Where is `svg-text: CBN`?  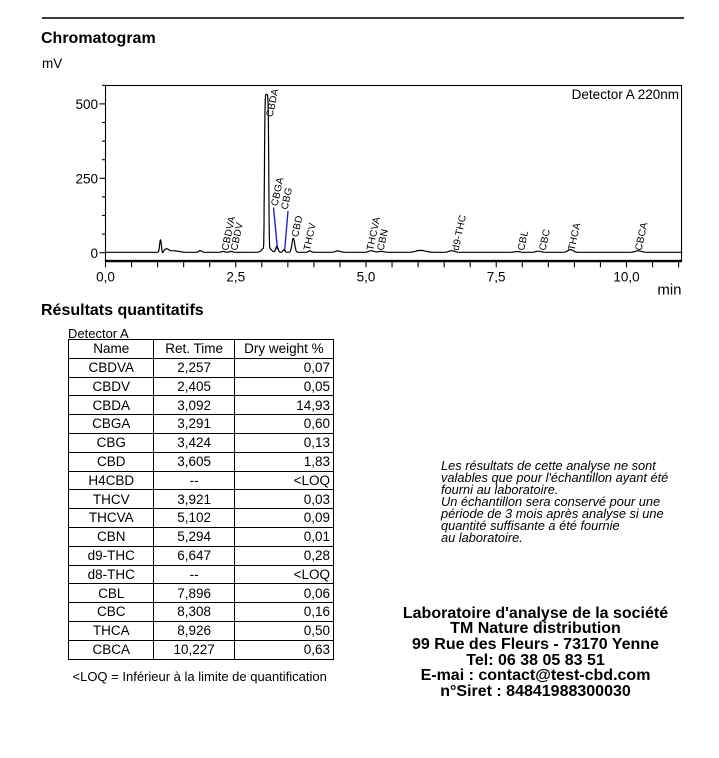 svg-text: CBN is located at coordinates (383, 240).